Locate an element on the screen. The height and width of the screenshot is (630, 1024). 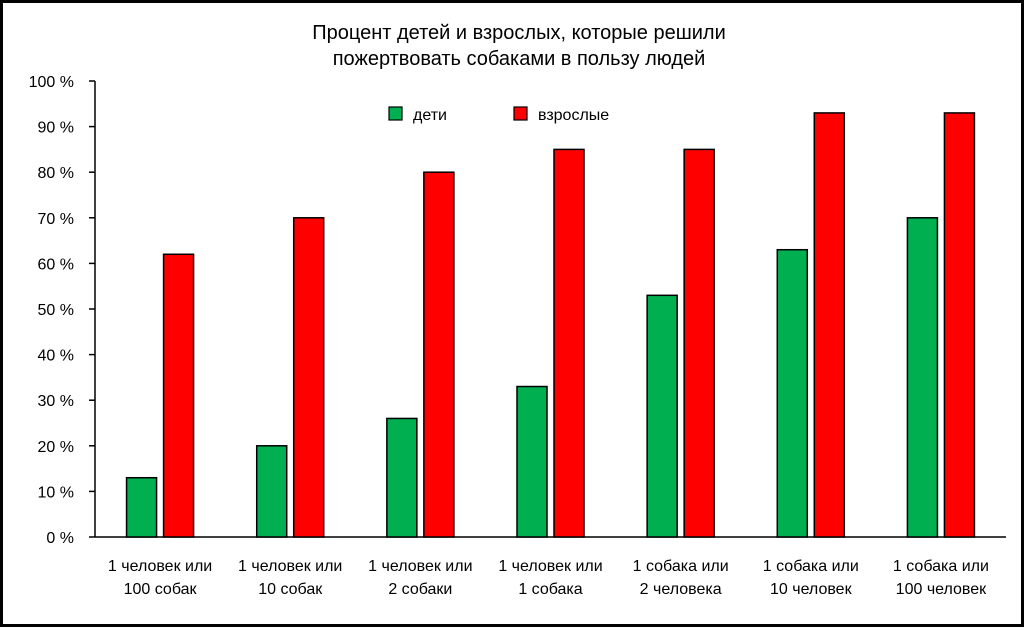
y-tick-label: 30 % is located at coordinates (56, 401).